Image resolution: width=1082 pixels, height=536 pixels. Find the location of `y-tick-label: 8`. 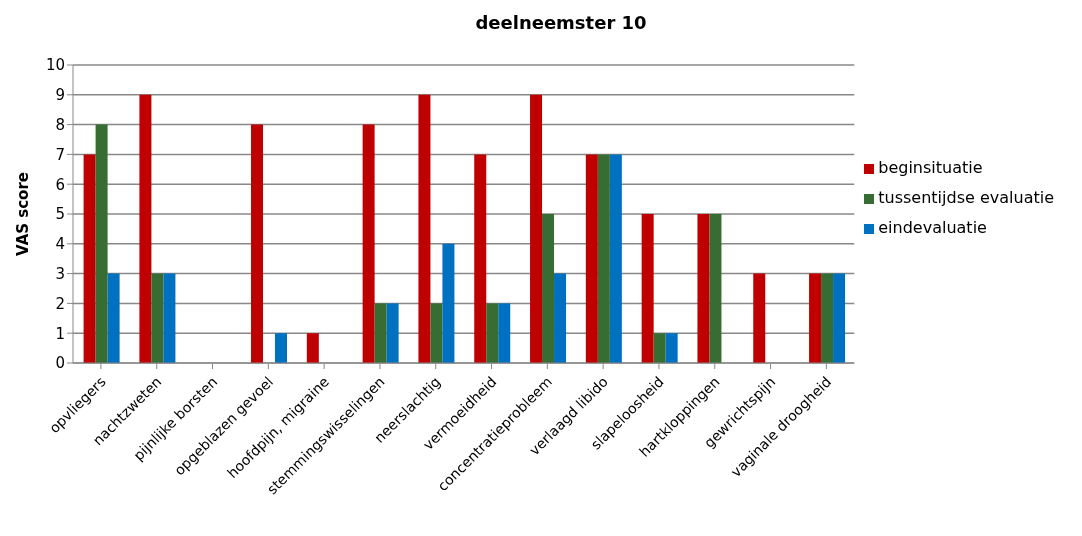

y-tick-label: 8 is located at coordinates (60, 124).